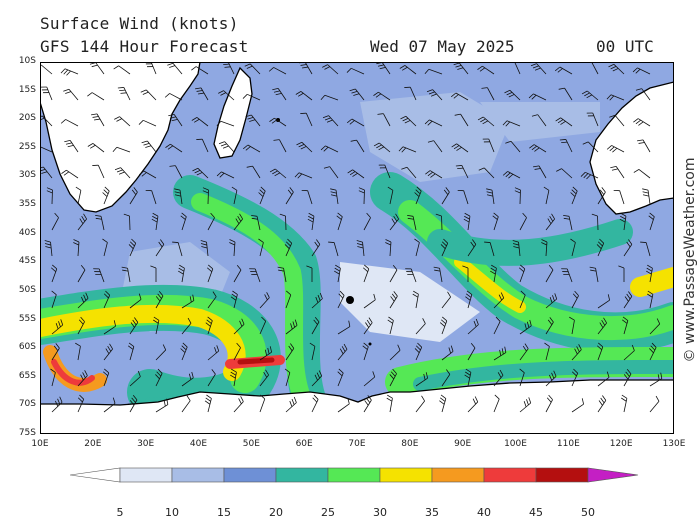  I want to click on map-title: Surface Wind (knots), so click(139, 23).